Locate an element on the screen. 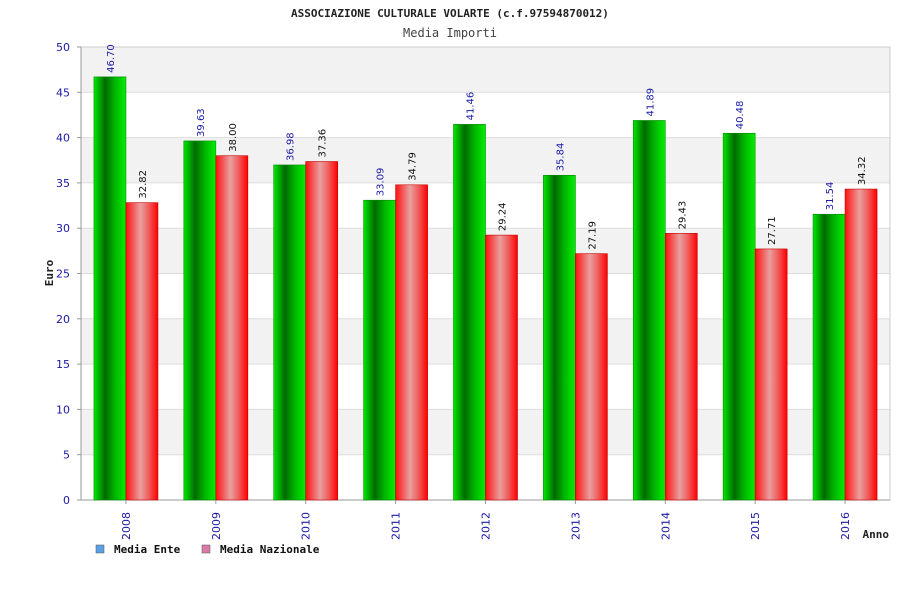 The height and width of the screenshot is (600, 900). y-tick-label: 30 is located at coordinates (63, 228).